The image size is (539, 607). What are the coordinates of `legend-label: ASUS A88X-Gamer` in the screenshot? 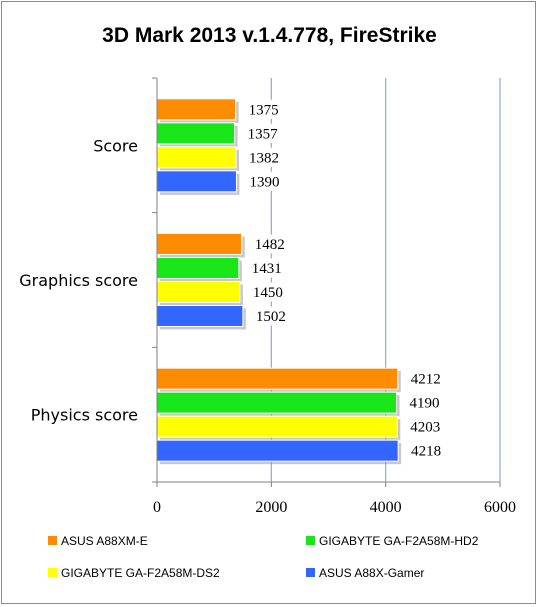 It's located at (371, 573).